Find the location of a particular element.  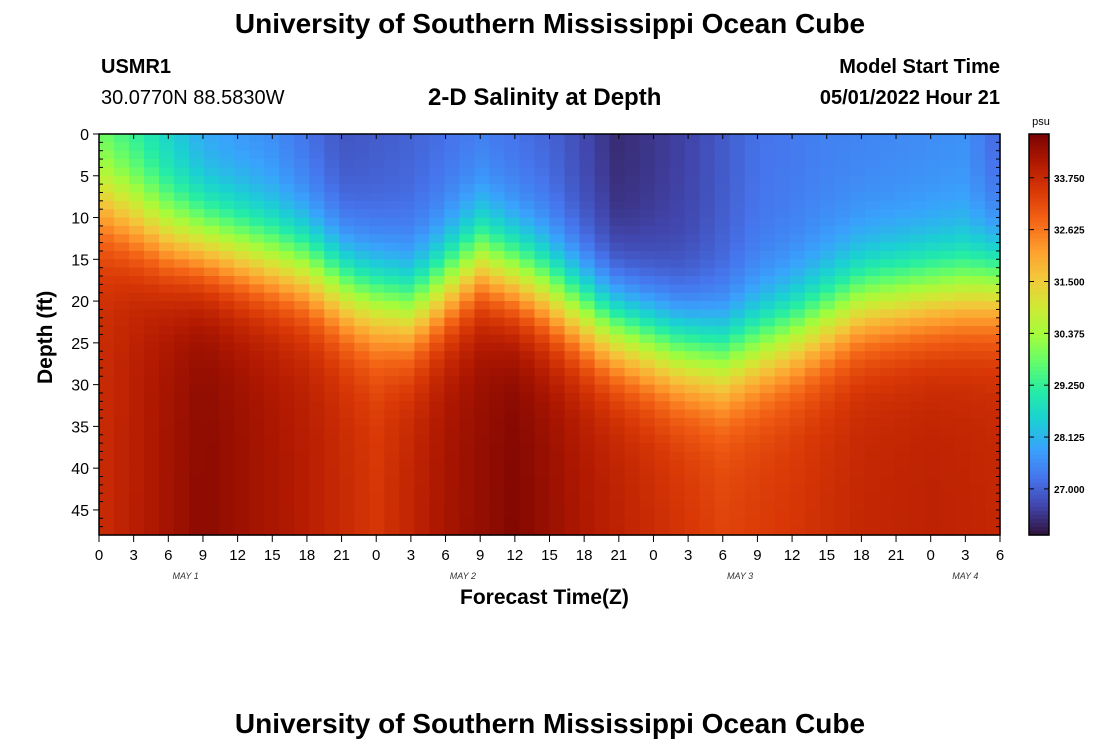

x-tick-label: 9 is located at coordinates (203, 555).